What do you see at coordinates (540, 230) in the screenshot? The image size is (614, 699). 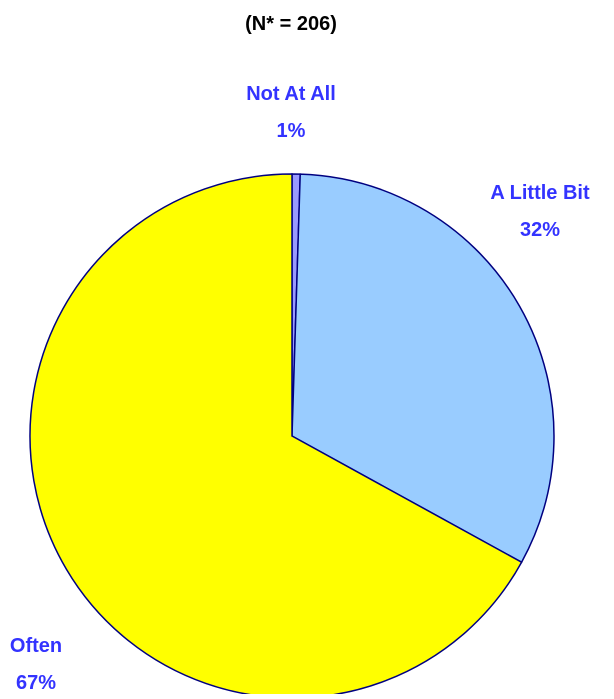 I see `slice-value-a-little-bit: 32%` at bounding box center [540, 230].